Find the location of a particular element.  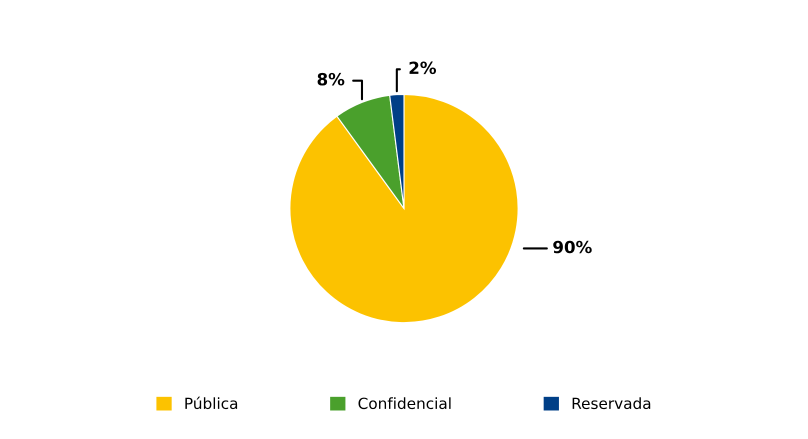

legend-label: Confidencial is located at coordinates (404, 403).